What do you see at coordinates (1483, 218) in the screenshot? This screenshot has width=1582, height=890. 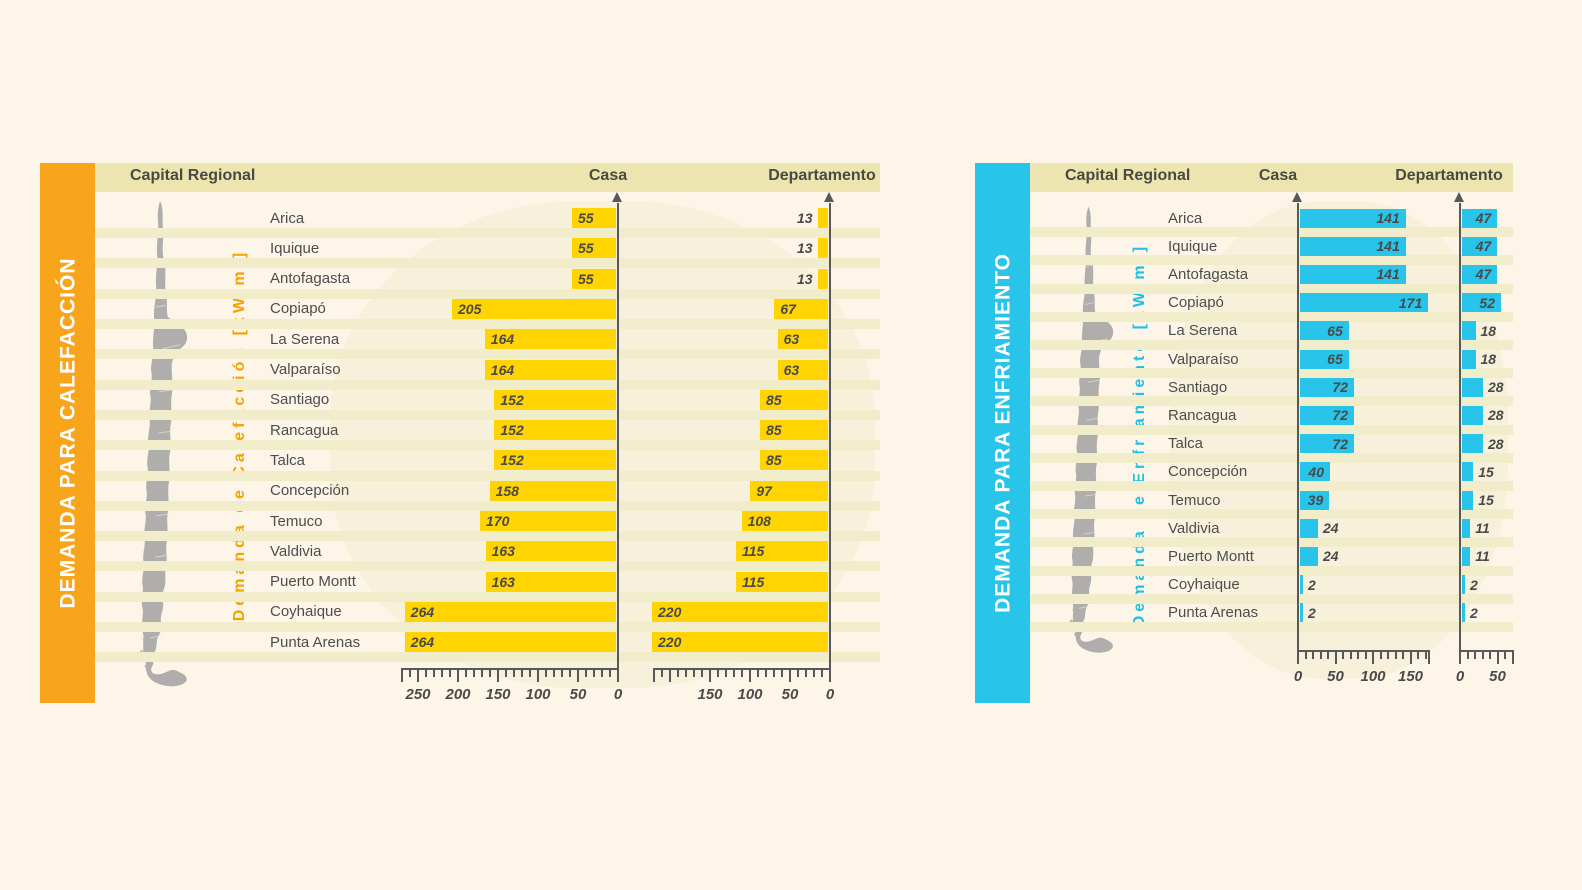 I see `value-label: 47` at bounding box center [1483, 218].